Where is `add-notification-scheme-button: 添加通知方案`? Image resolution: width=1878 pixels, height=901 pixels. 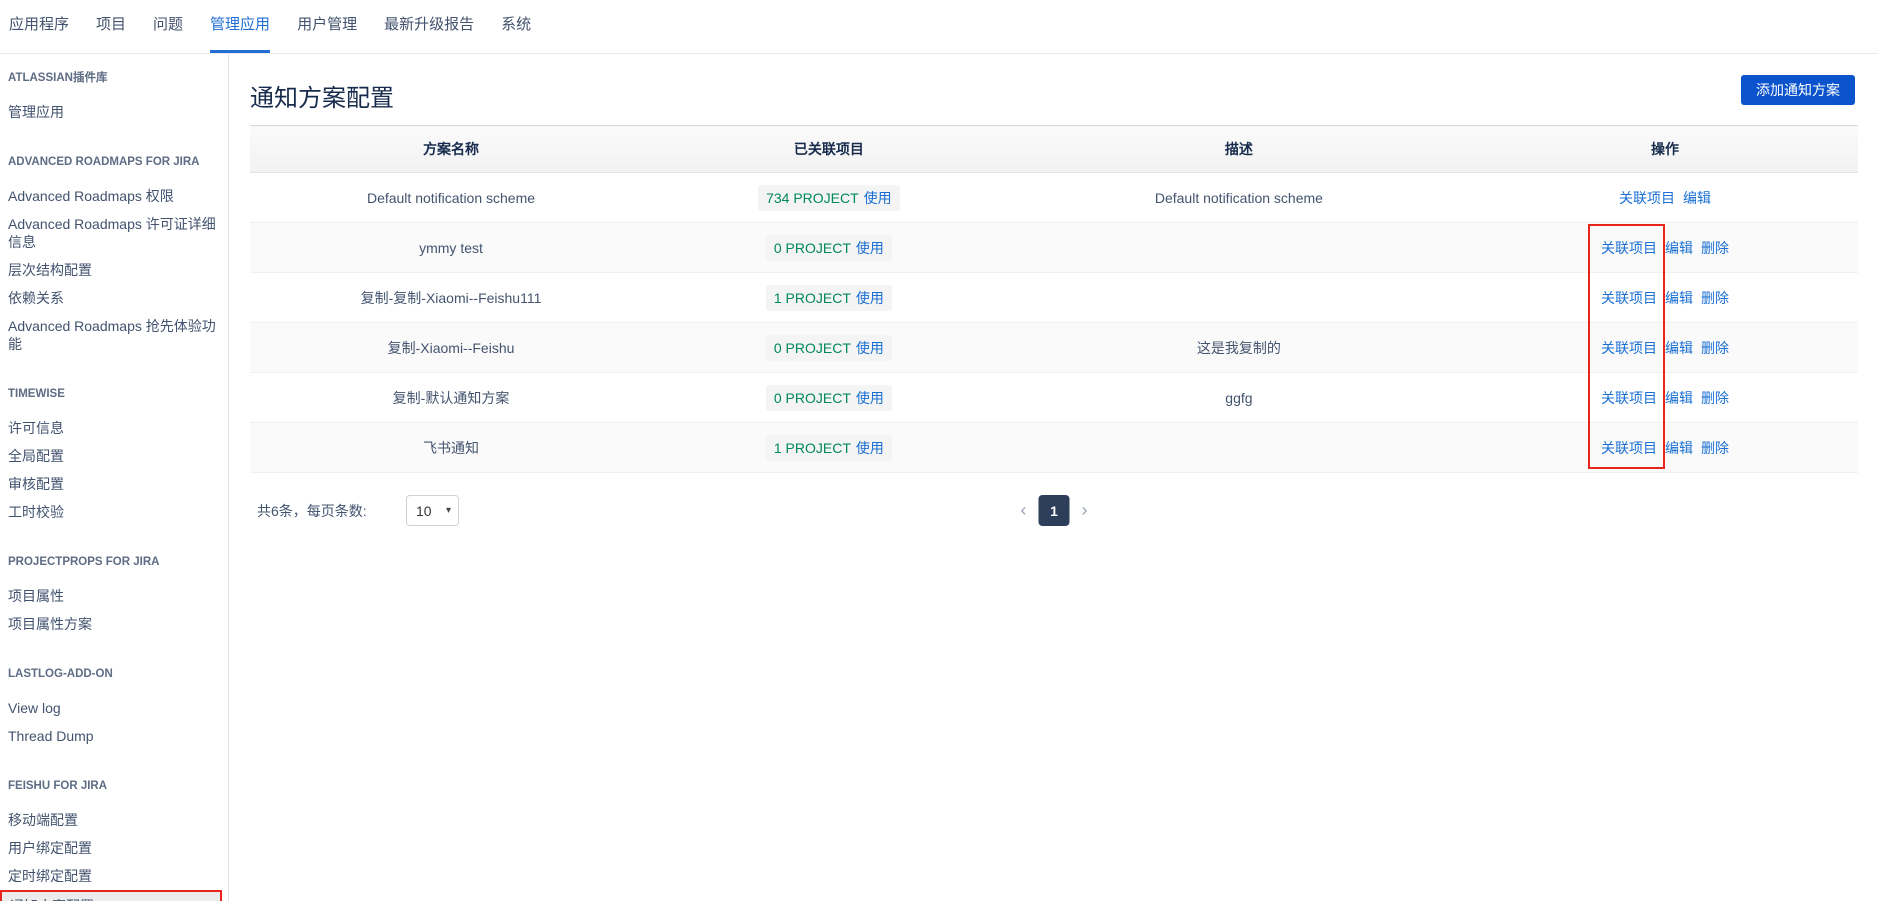 add-notification-scheme-button: 添加通知方案 is located at coordinates (1798, 90).